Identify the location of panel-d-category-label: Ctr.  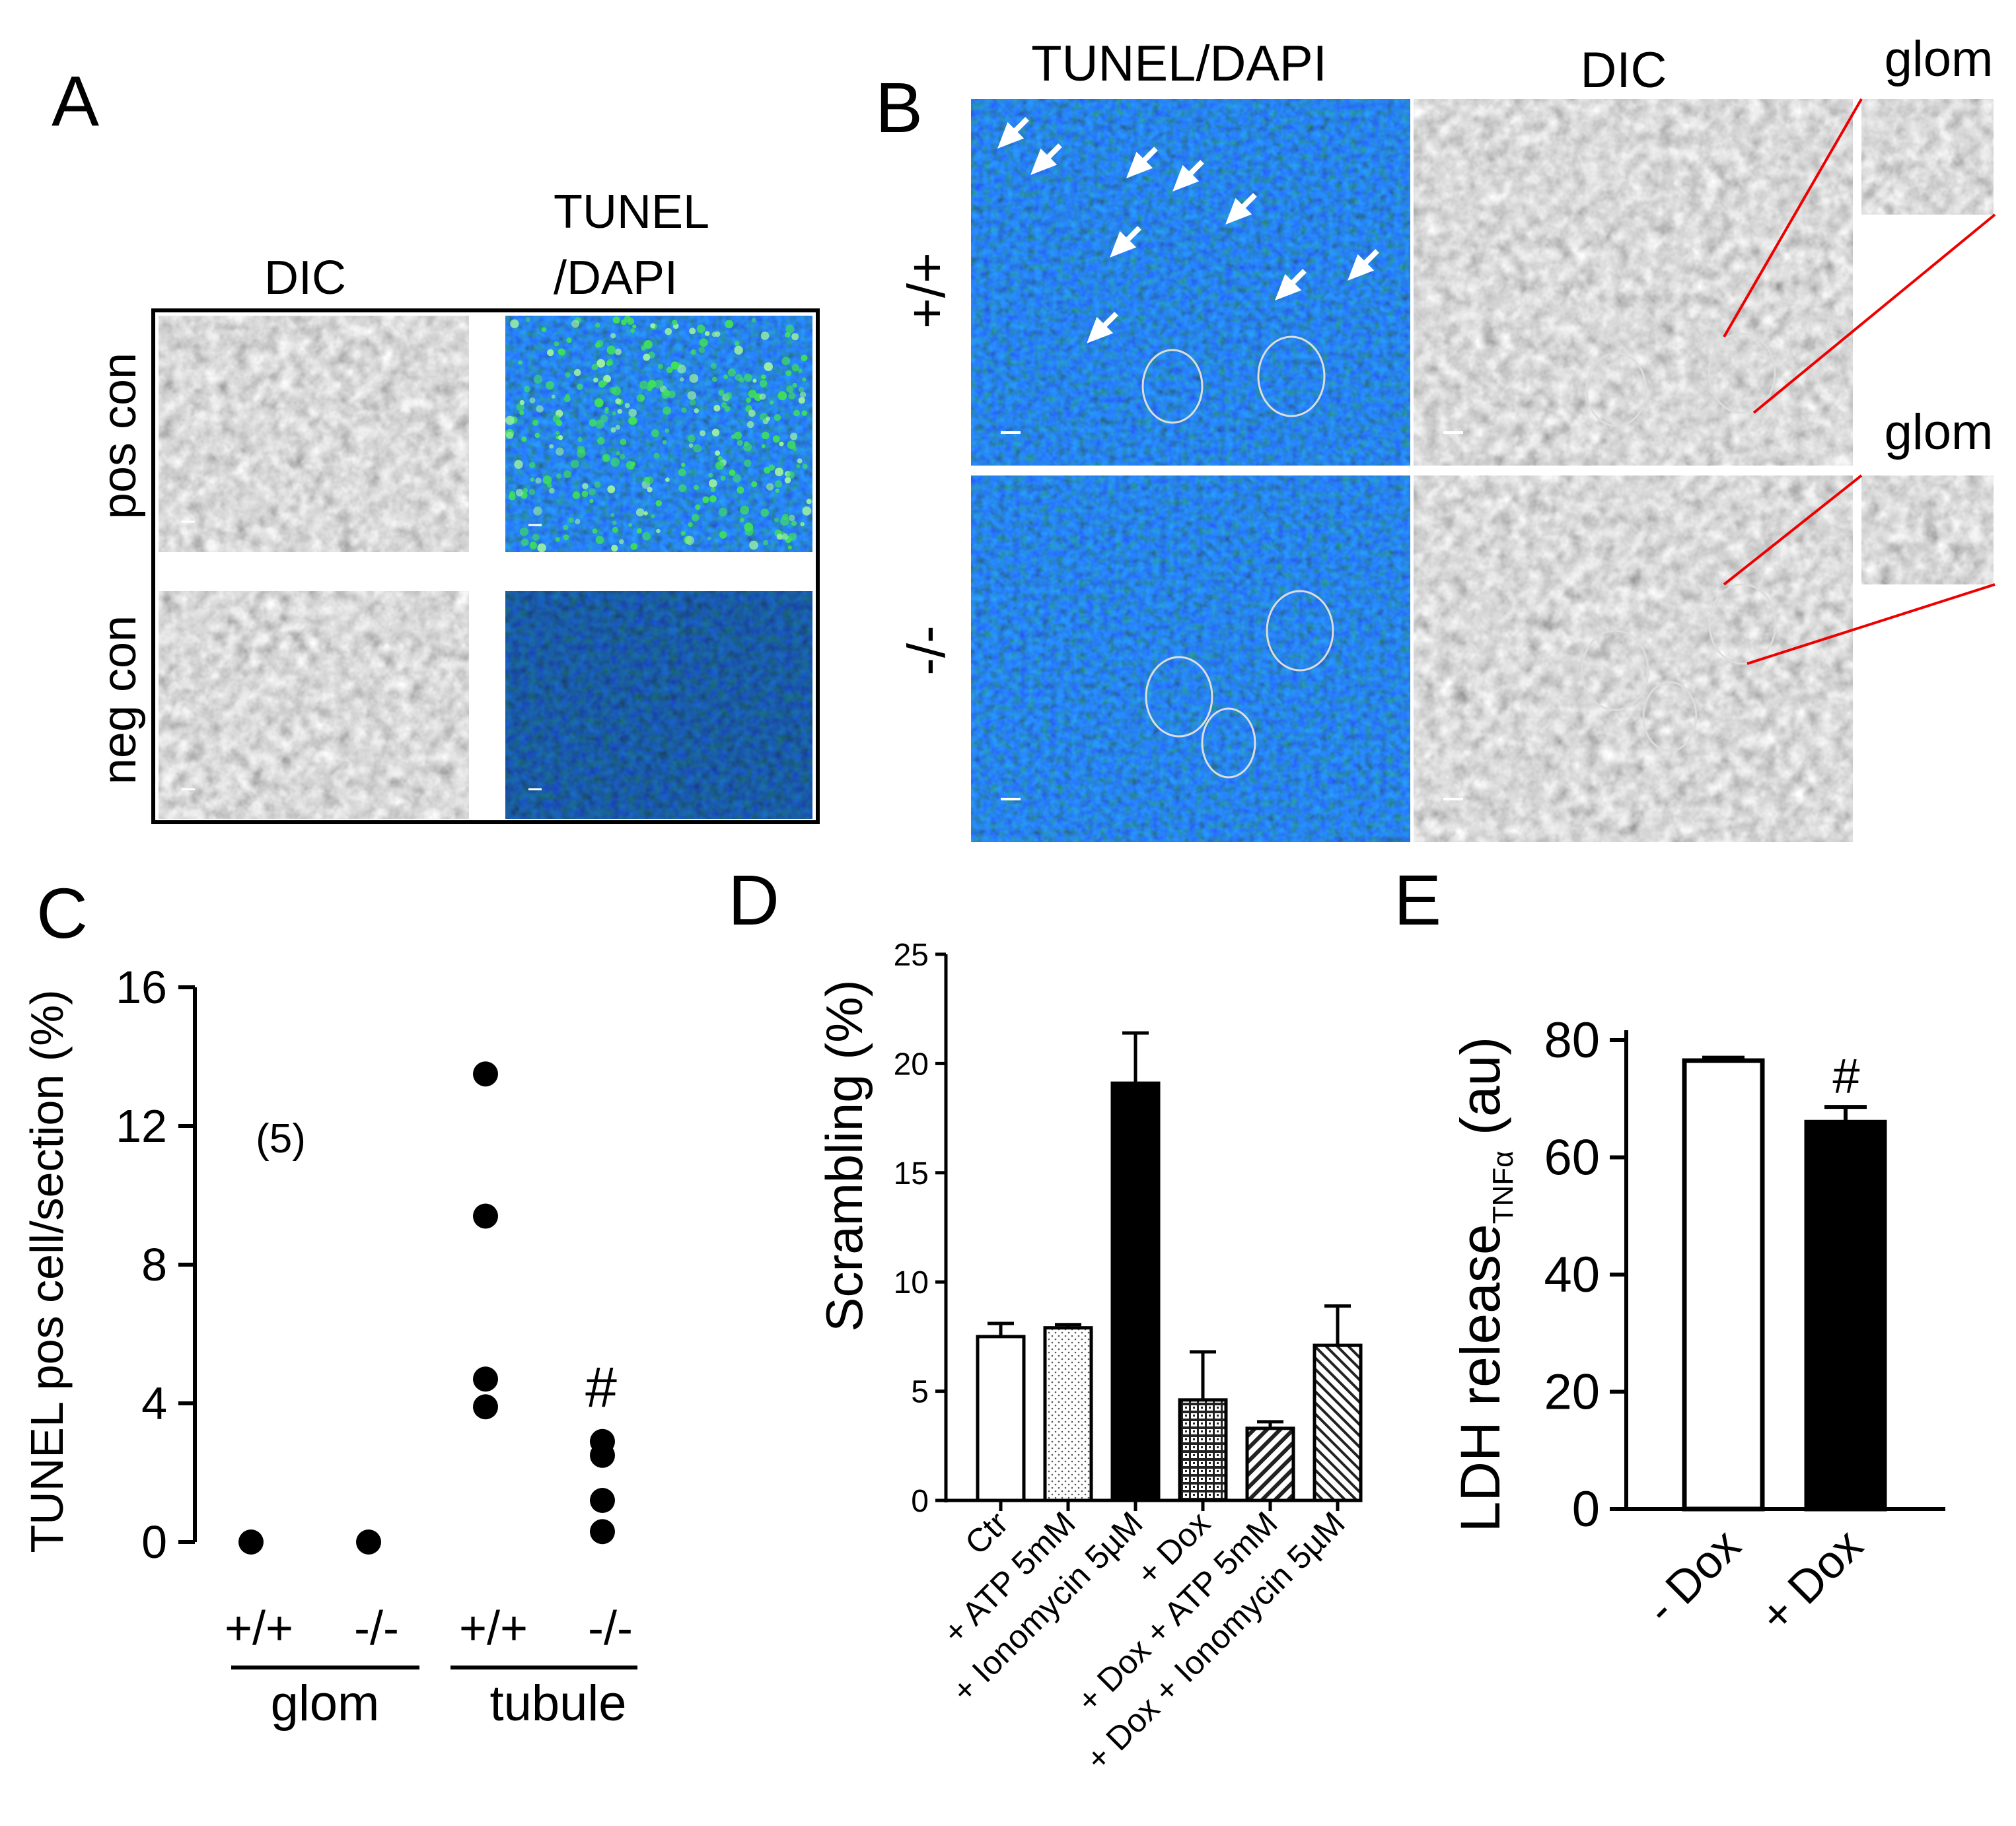
(987, 1533).